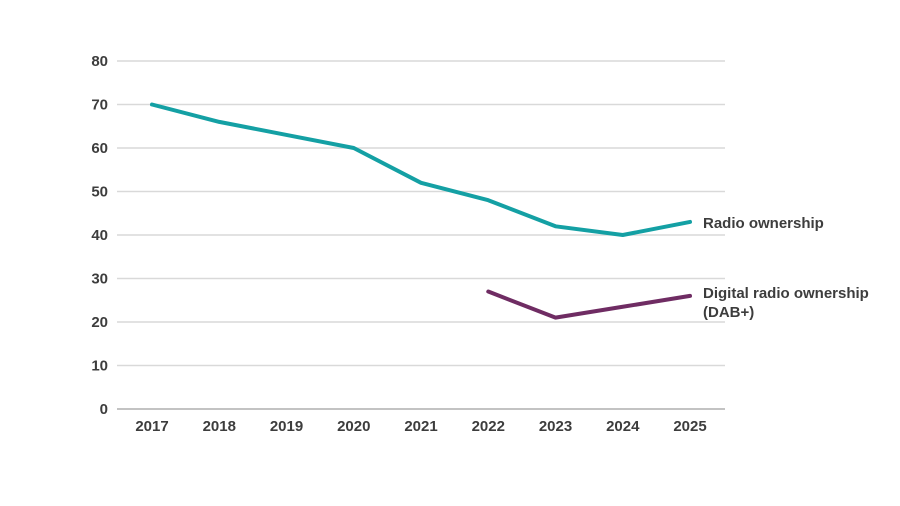 The height and width of the screenshot is (506, 900). I want to click on y-tick-label: 50, so click(99, 192).